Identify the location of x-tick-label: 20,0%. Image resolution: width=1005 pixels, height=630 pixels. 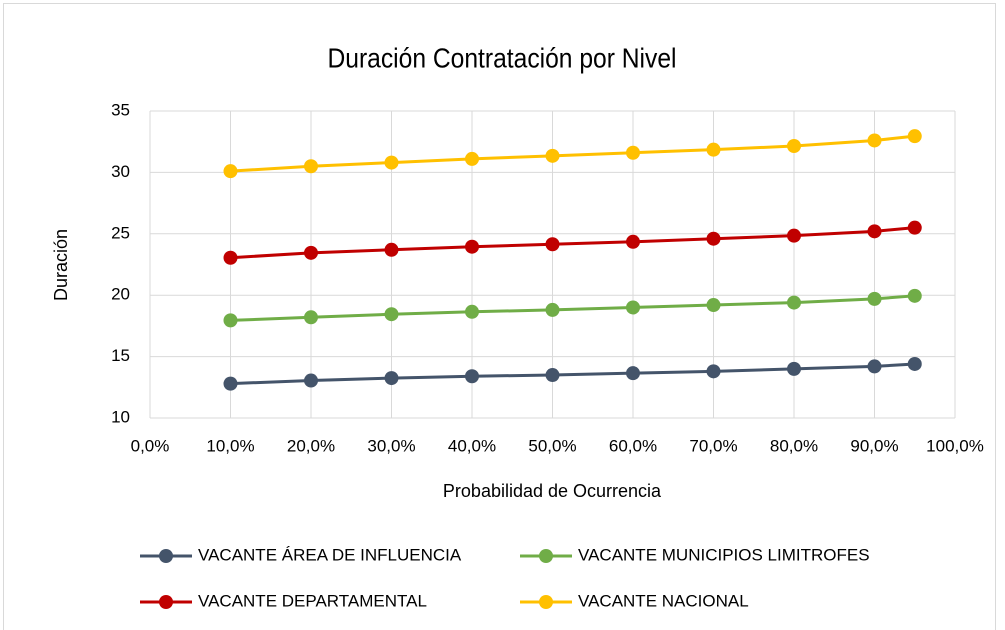
(311, 445).